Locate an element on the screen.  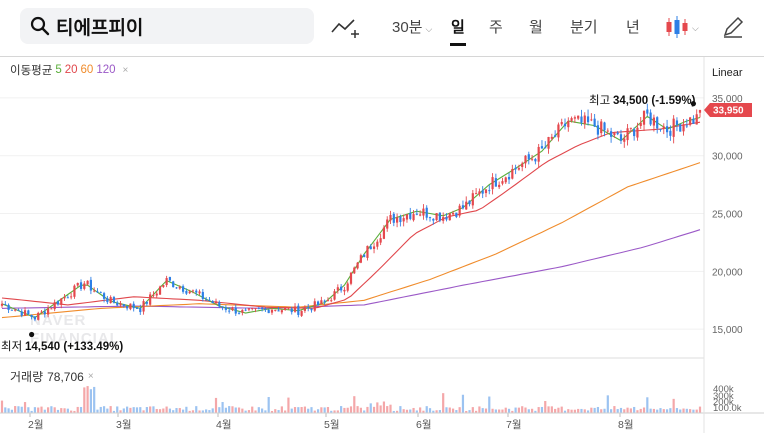
ma-legend: 이동평균 5 20 60 120 × is located at coordinates (69, 70).